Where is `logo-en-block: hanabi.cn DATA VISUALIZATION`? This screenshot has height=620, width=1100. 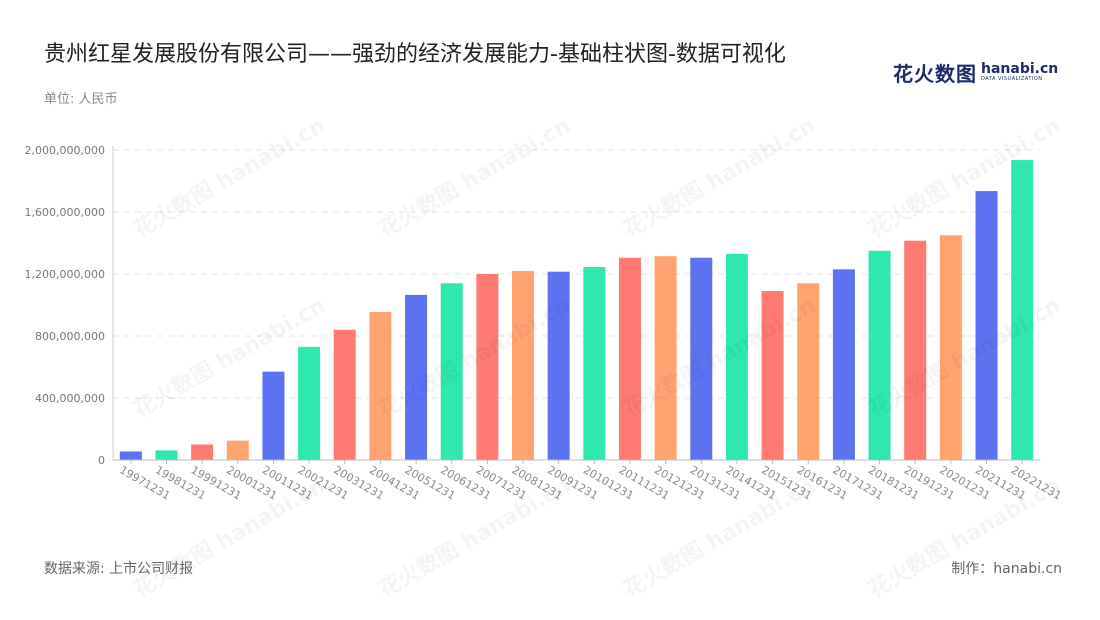 logo-en-block: hanabi.cn DATA VISUALIZATION is located at coordinates (1019, 72).